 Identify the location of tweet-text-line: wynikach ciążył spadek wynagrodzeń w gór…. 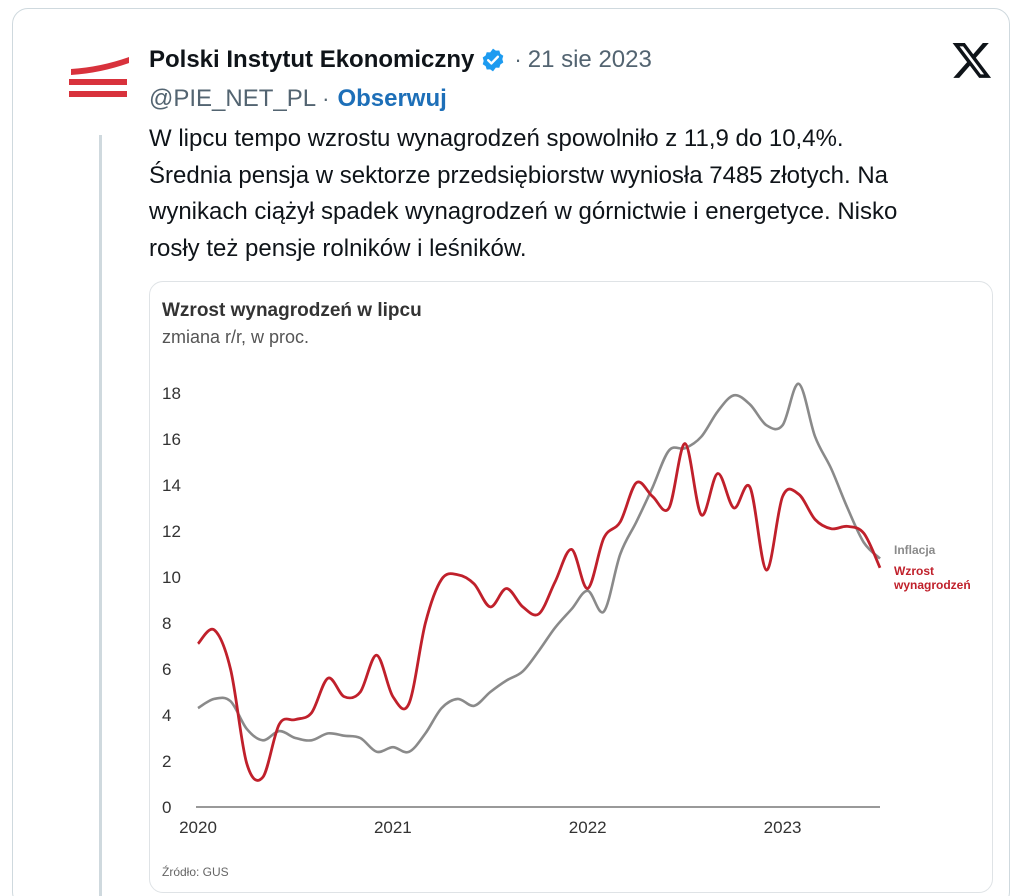
(523, 211).